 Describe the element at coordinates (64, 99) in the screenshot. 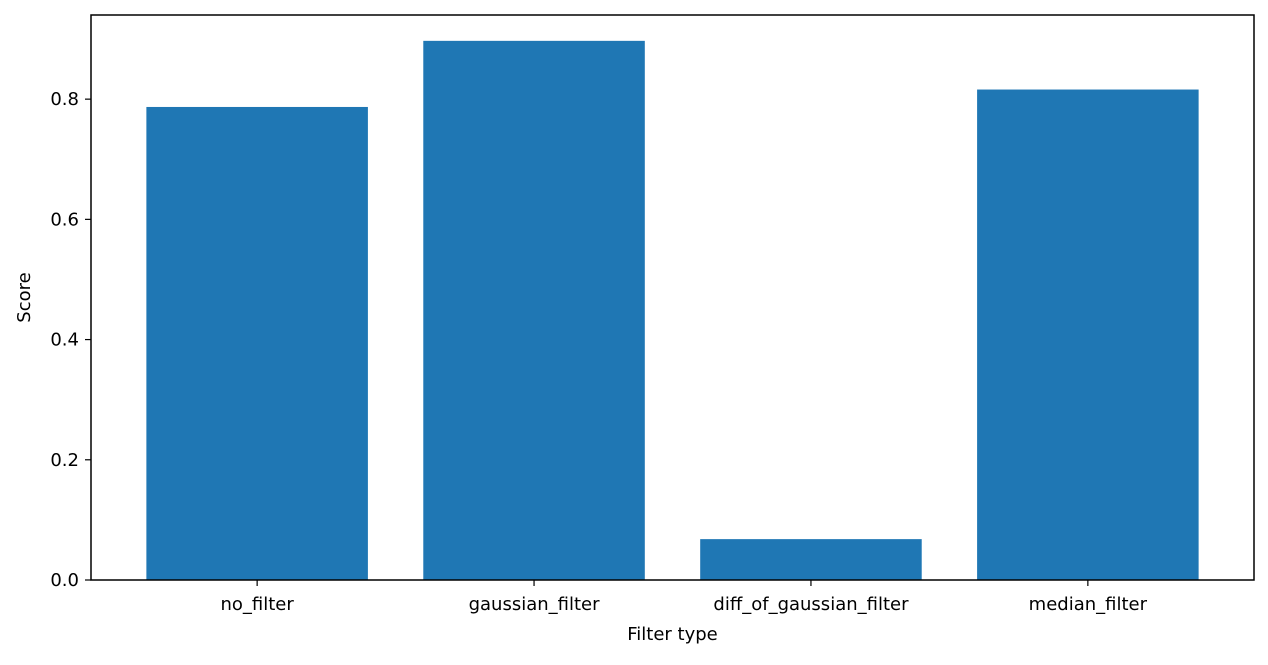

I see `y-tick-label: 0.8` at that location.